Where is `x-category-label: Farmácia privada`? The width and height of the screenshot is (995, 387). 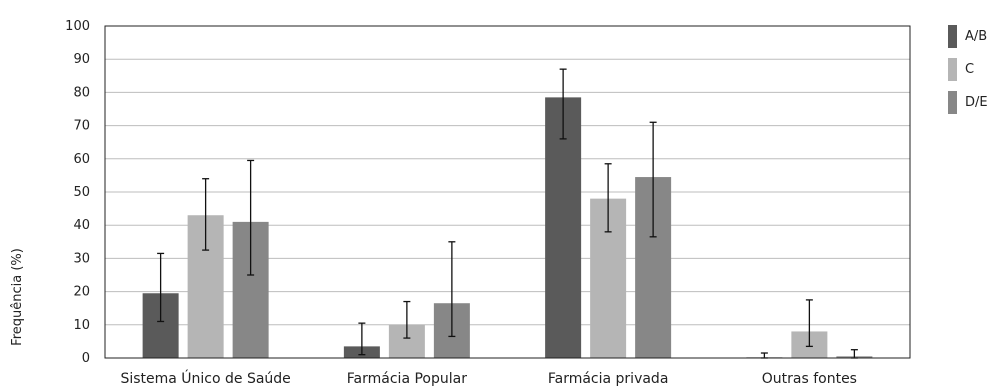 x-category-label: Farmácia privada is located at coordinates (608, 379).